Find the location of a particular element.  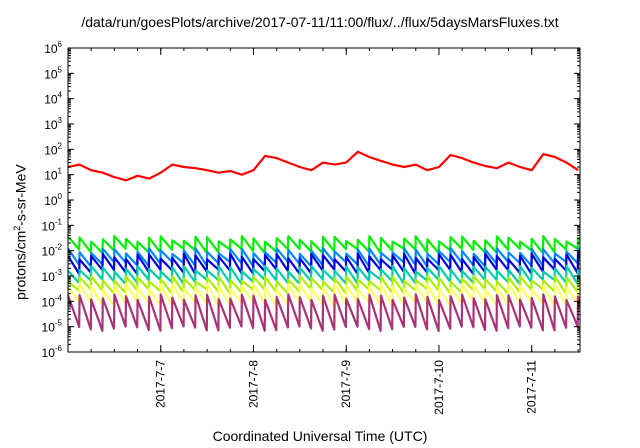

x-tick-label: 2017-7-11 is located at coordinates (532, 387).